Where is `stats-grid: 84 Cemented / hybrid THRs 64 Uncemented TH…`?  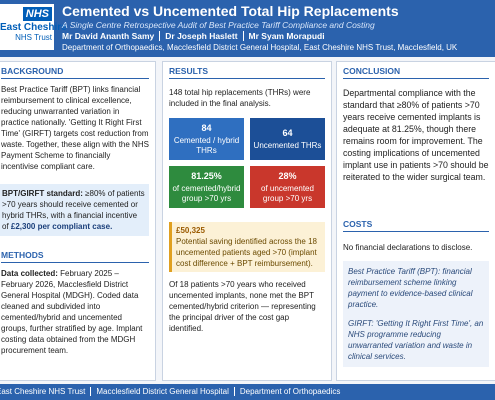
stats-grid: 84 Cemented / hybrid THRs 64 Uncemented TH… is located at coordinates (247, 163).